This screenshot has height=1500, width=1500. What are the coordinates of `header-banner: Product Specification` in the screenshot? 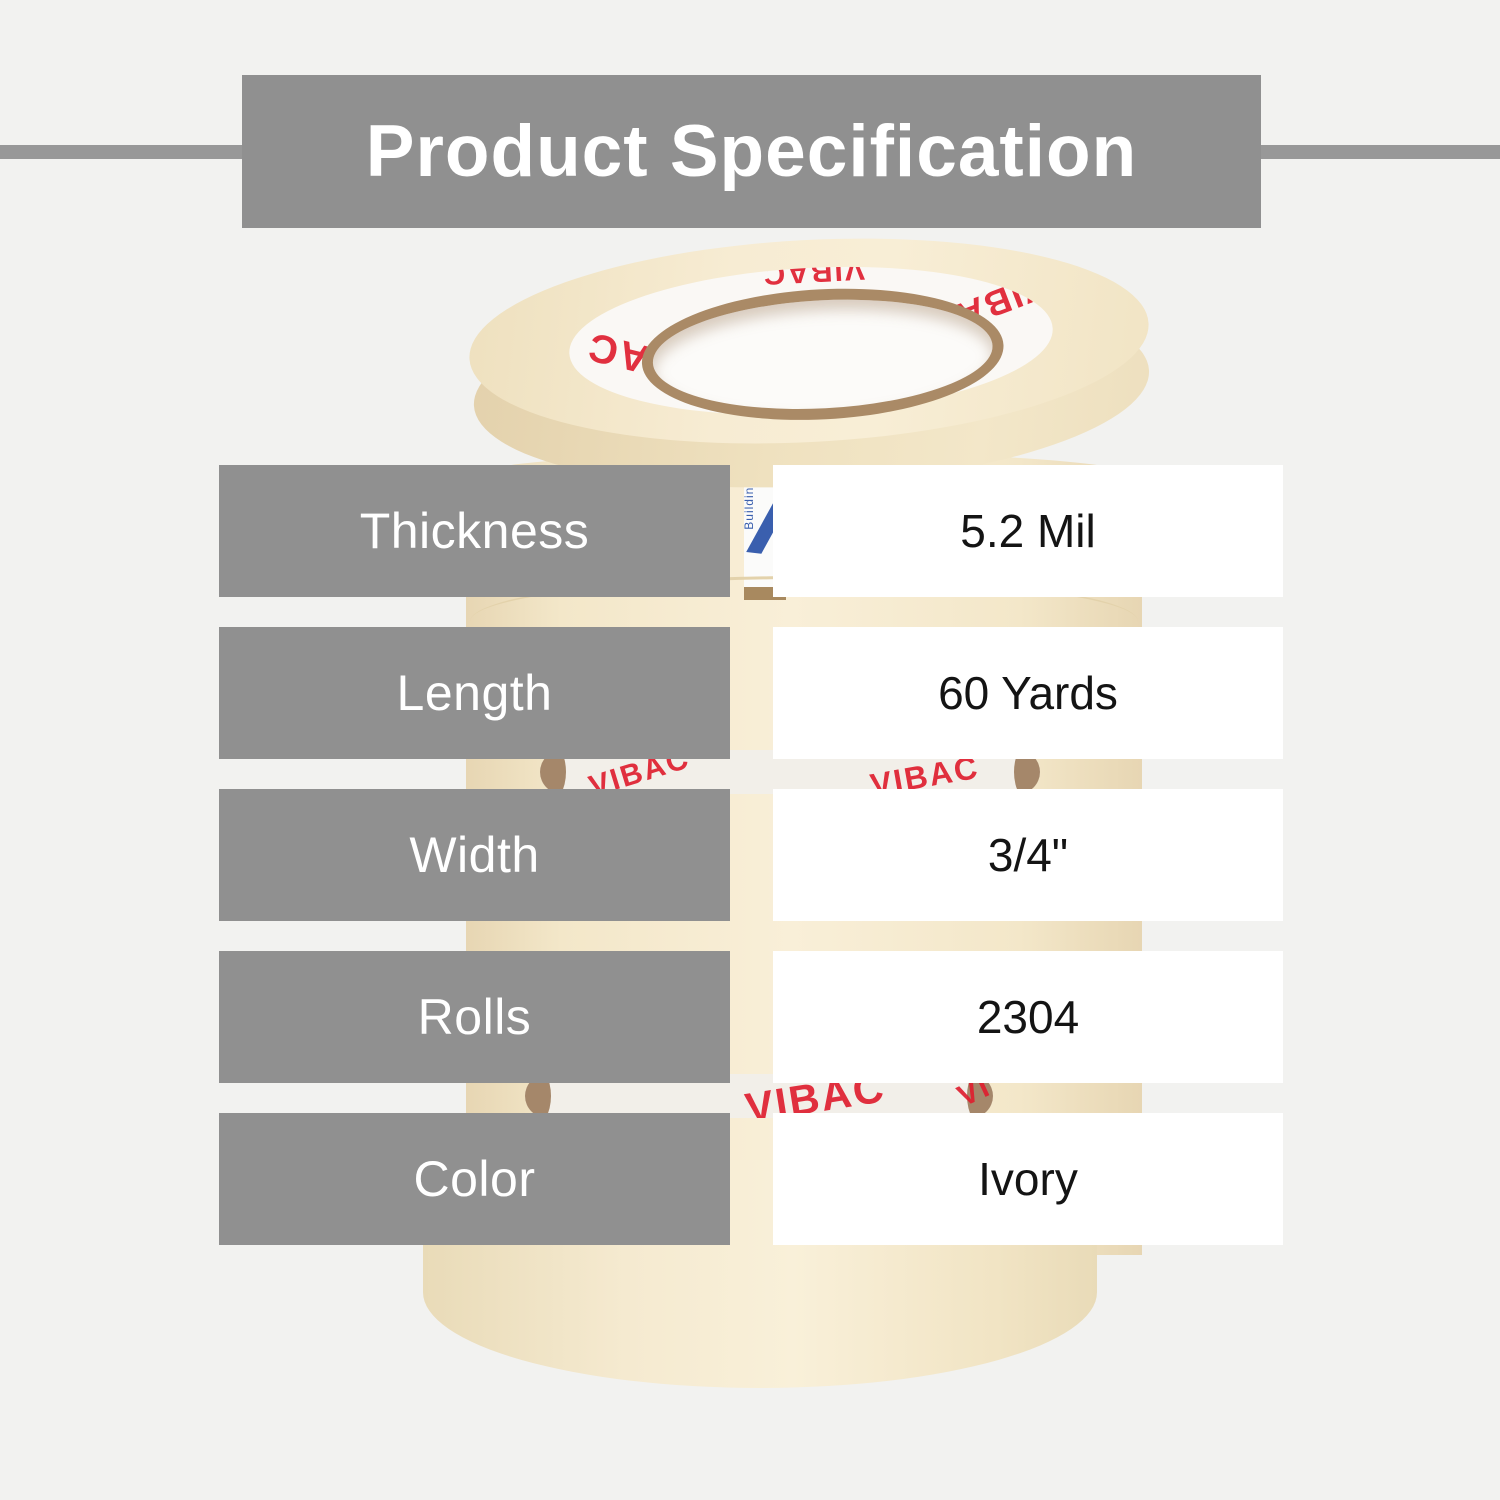 It's located at (751, 151).